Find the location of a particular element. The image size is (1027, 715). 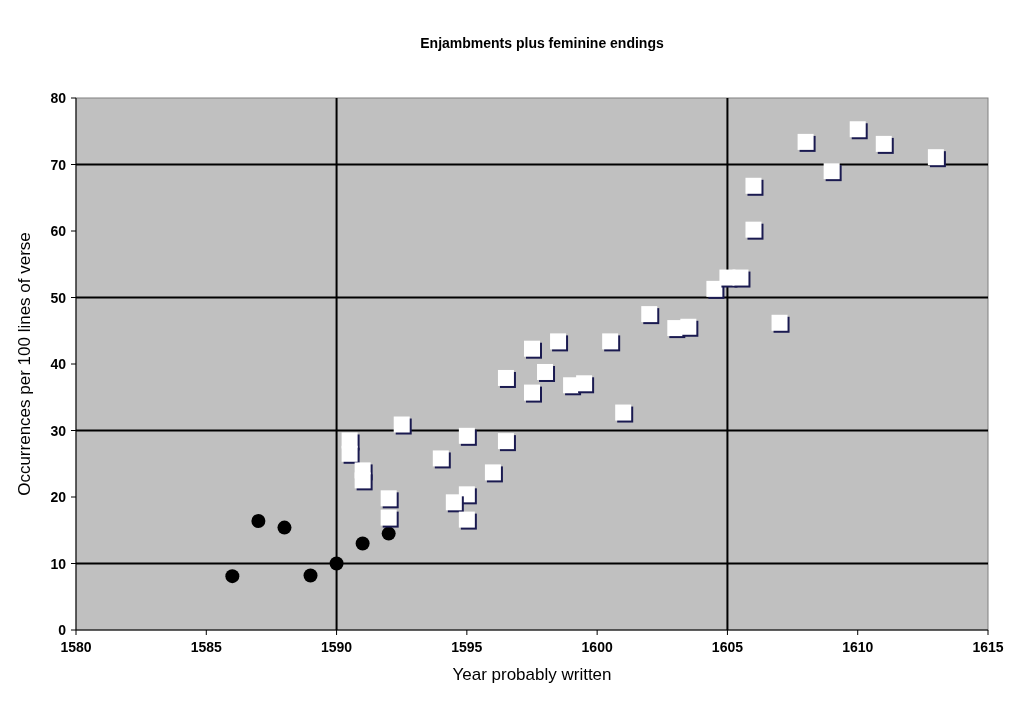

chart-title: Enjambments plus feminine endings is located at coordinates (542, 43).